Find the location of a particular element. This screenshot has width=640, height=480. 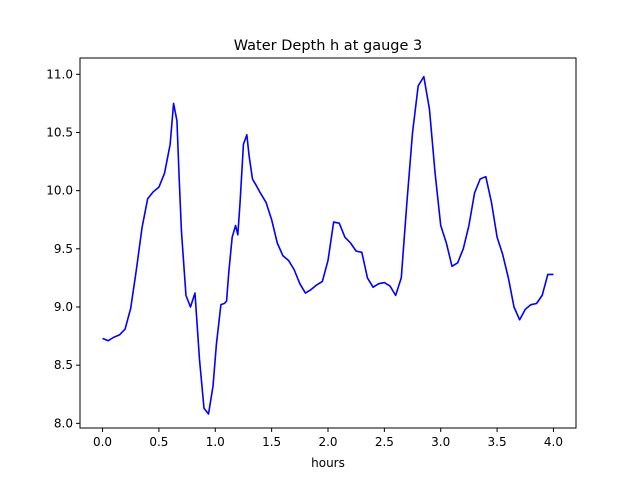

x-tick-label: 3.0 is located at coordinates (440, 442).